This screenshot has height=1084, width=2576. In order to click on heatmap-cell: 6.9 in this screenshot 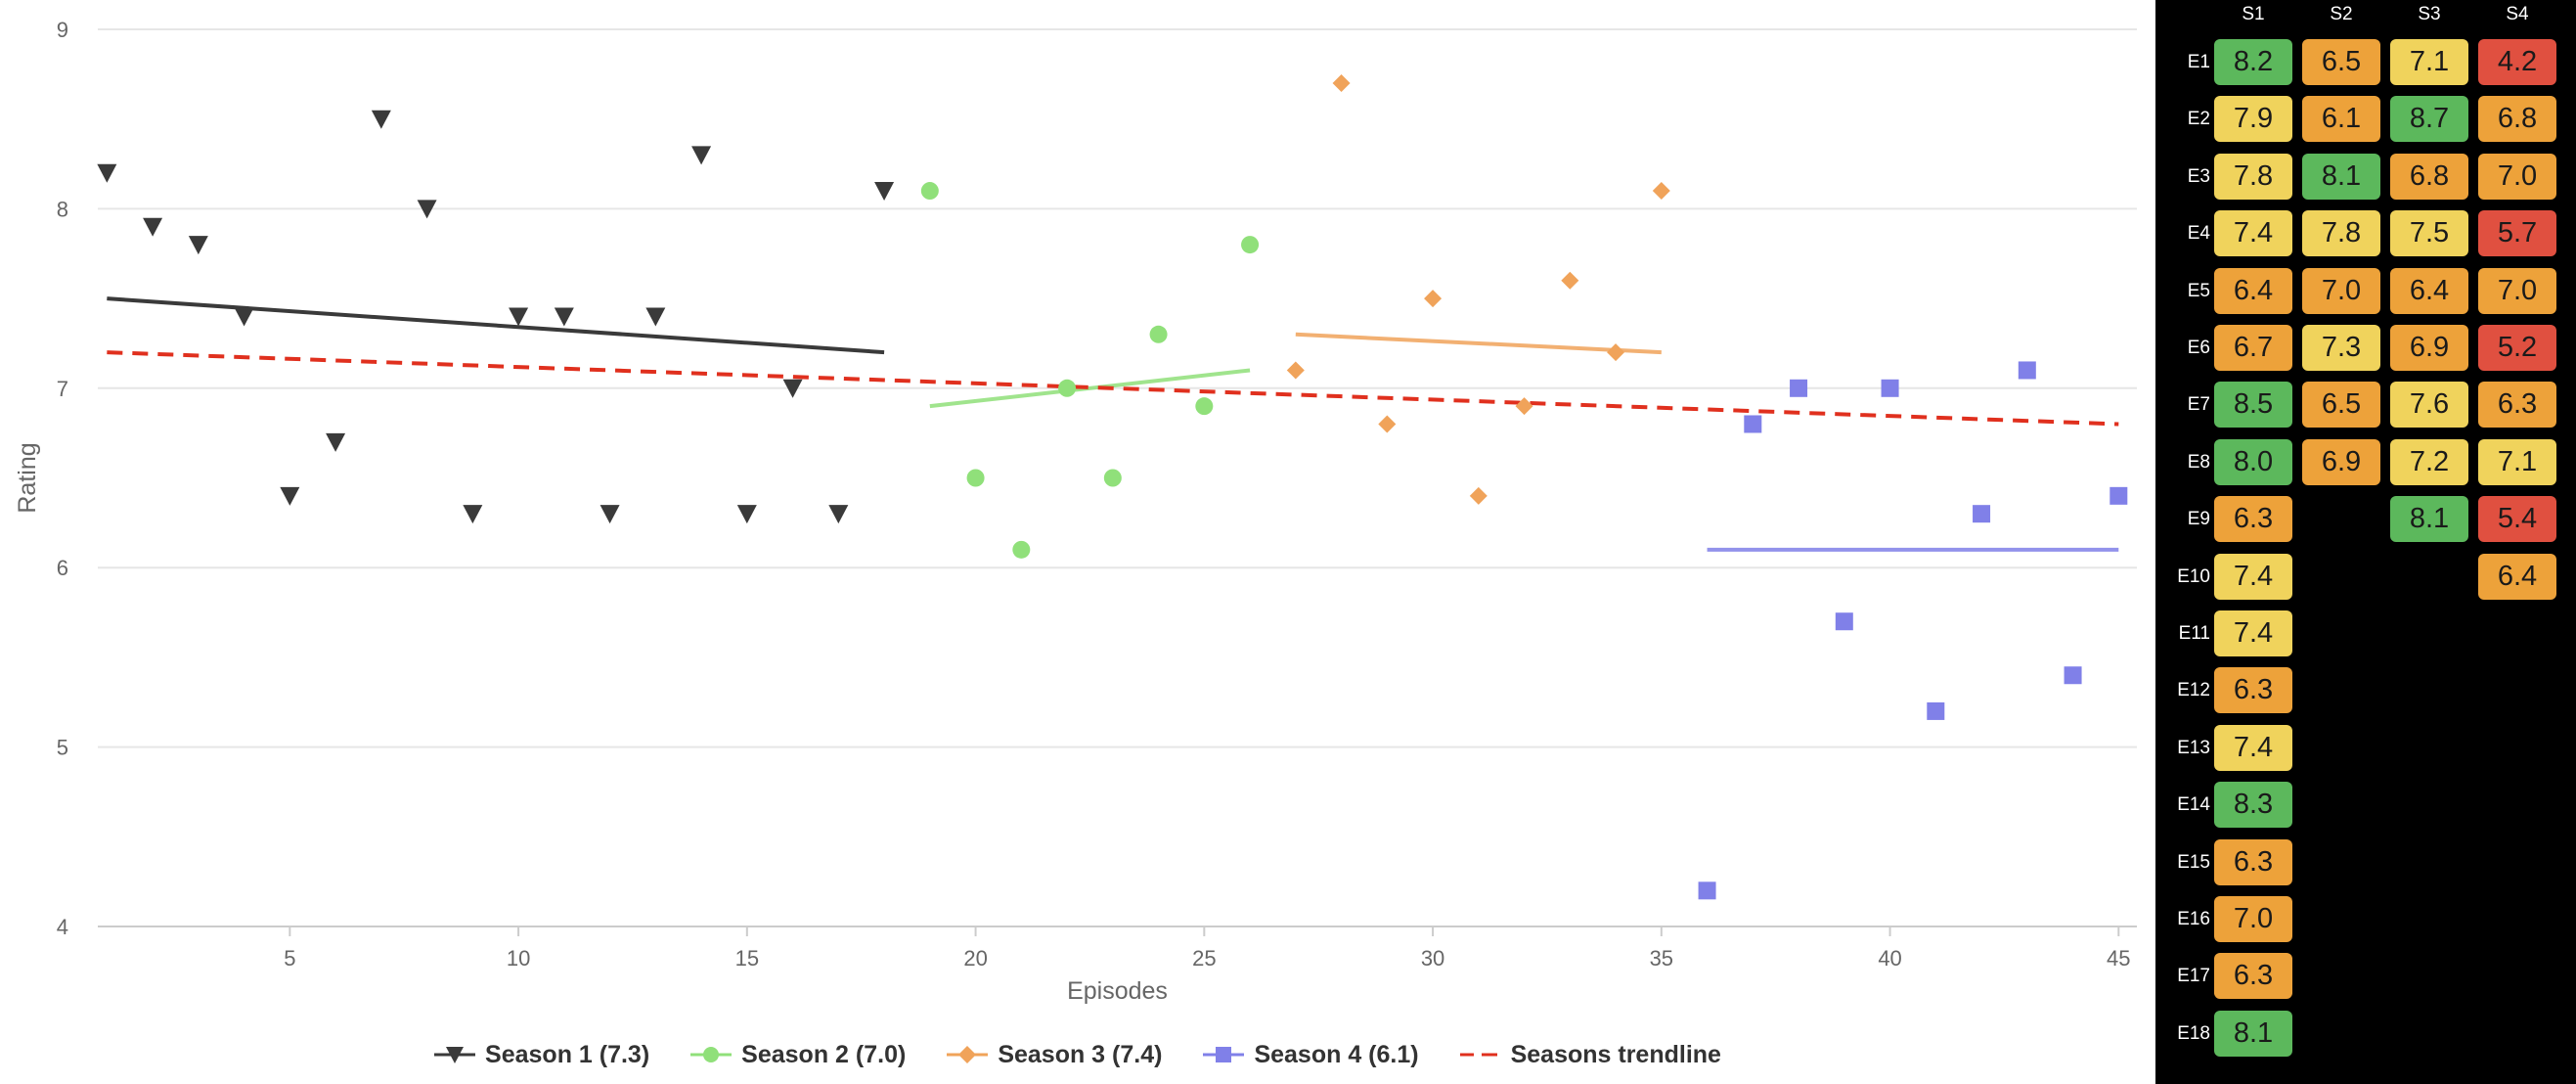, I will do `click(2429, 348)`.